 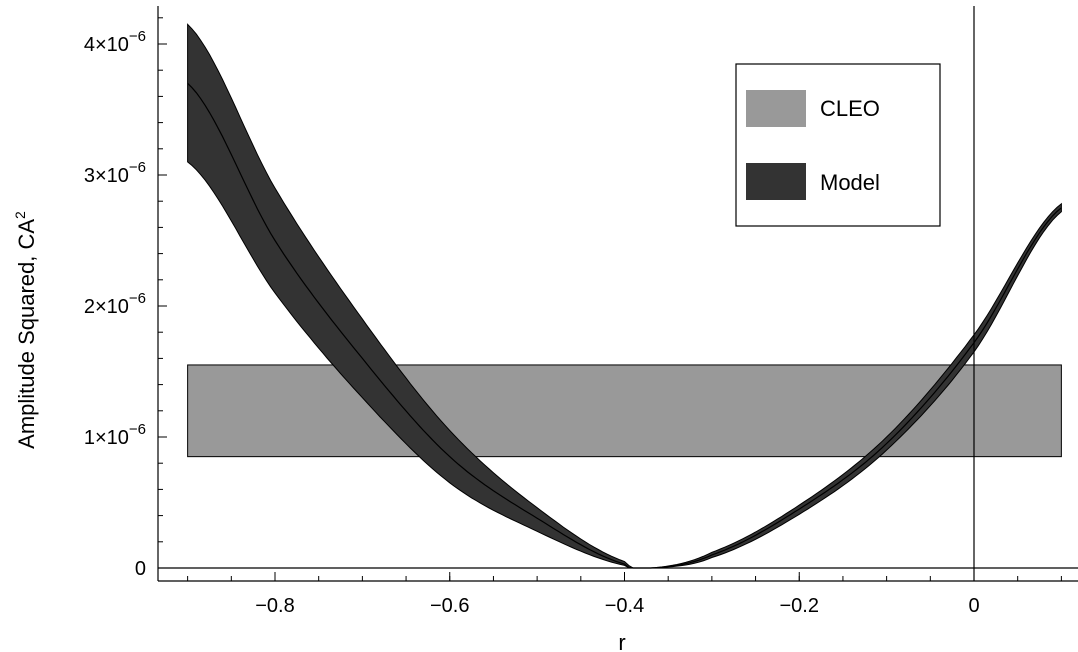 What do you see at coordinates (115, 42) in the screenshot?
I see `y-tick-label: 4×10⁻⁶` at bounding box center [115, 42].